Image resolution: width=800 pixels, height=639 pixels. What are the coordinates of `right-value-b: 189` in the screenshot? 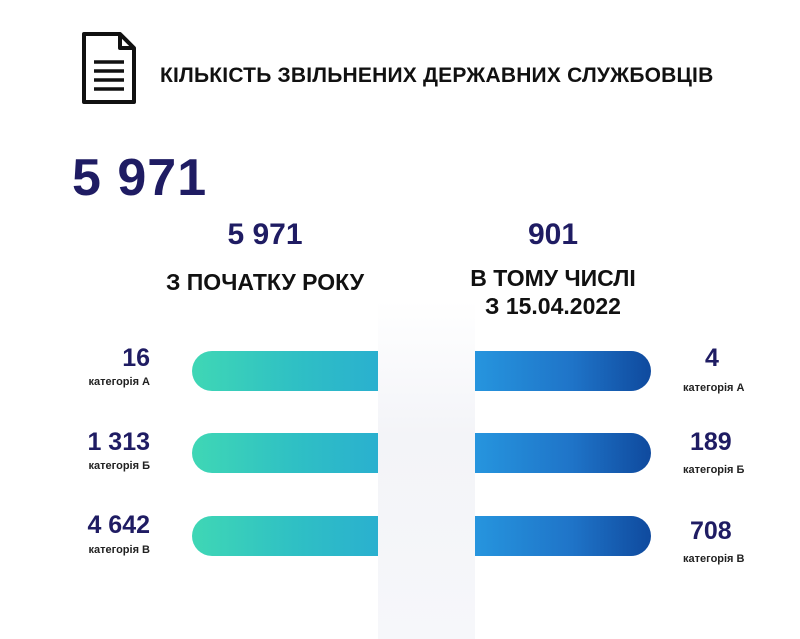 It's located at (711, 442).